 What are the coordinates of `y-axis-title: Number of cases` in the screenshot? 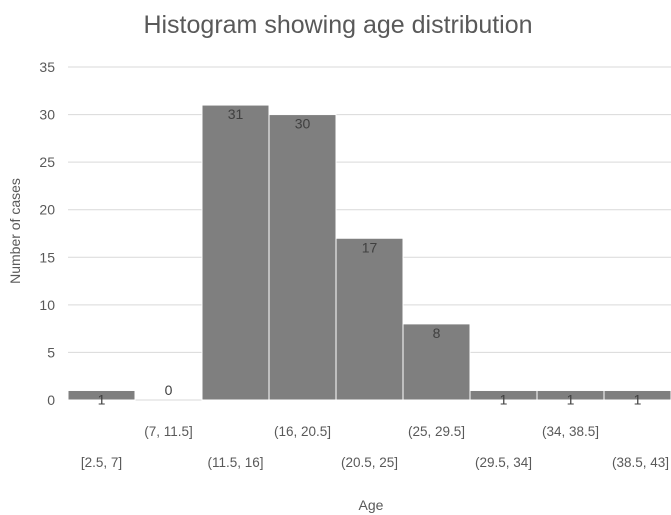 It's located at (15, 231).